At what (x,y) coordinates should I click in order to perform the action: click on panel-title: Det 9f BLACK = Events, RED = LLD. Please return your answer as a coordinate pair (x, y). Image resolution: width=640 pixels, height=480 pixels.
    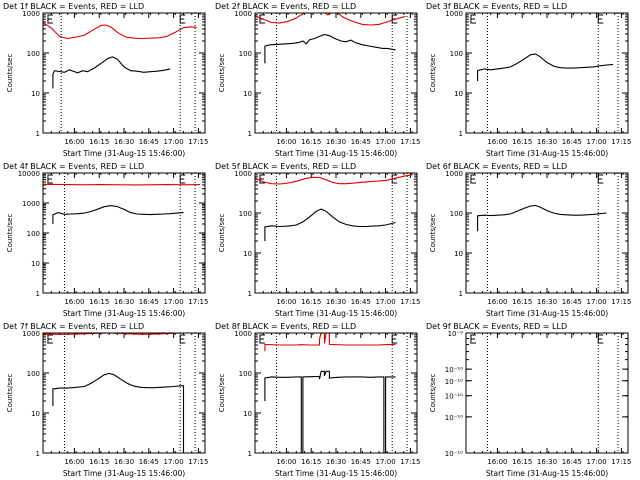
    Looking at the image, I should click on (496, 326).